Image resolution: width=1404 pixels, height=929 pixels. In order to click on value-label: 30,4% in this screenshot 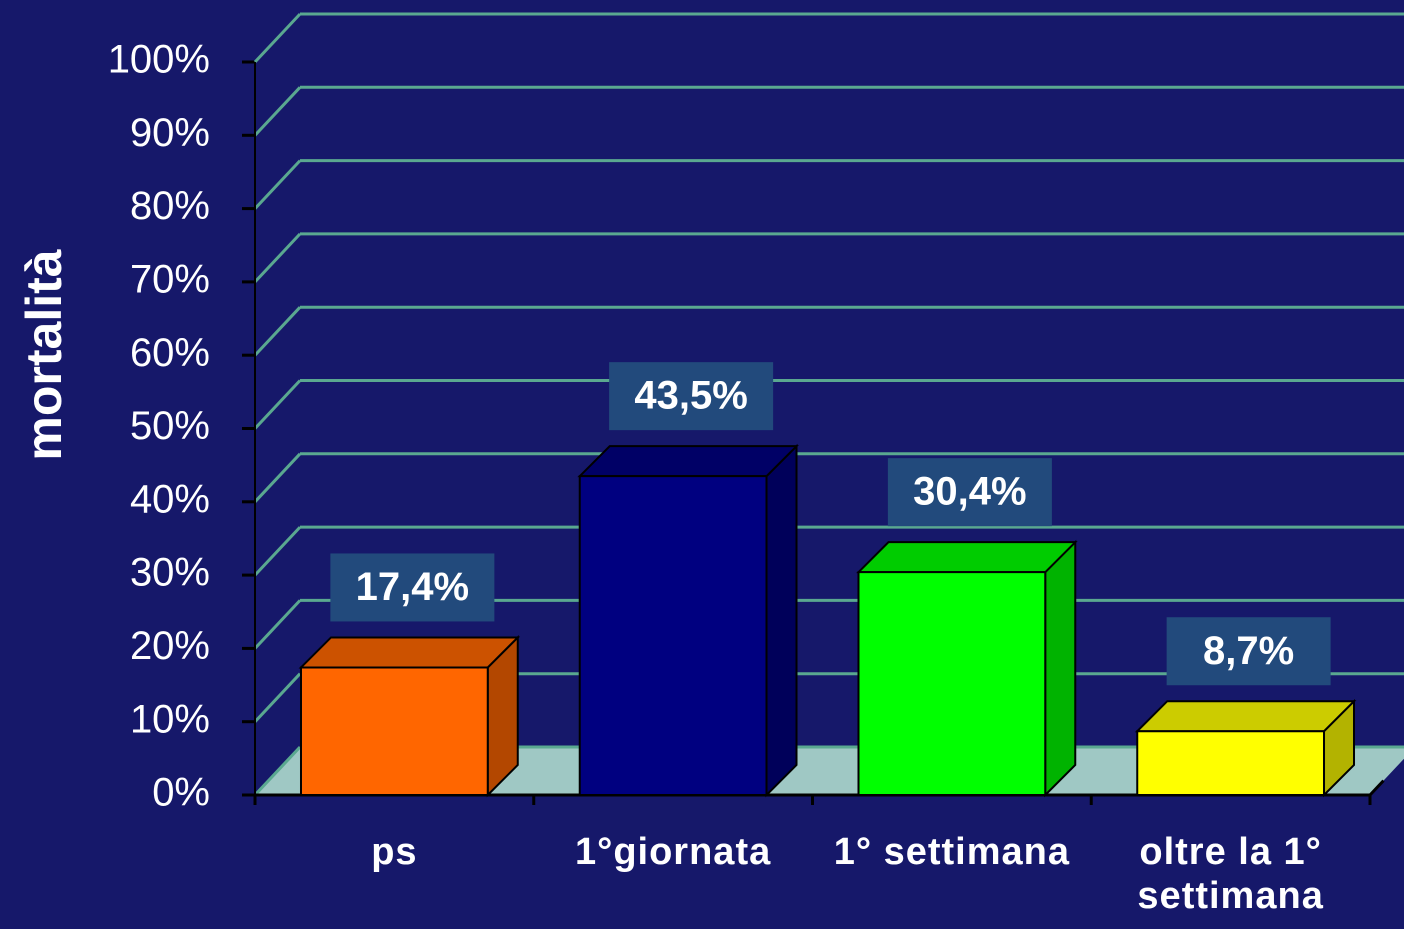, I will do `click(969, 492)`.